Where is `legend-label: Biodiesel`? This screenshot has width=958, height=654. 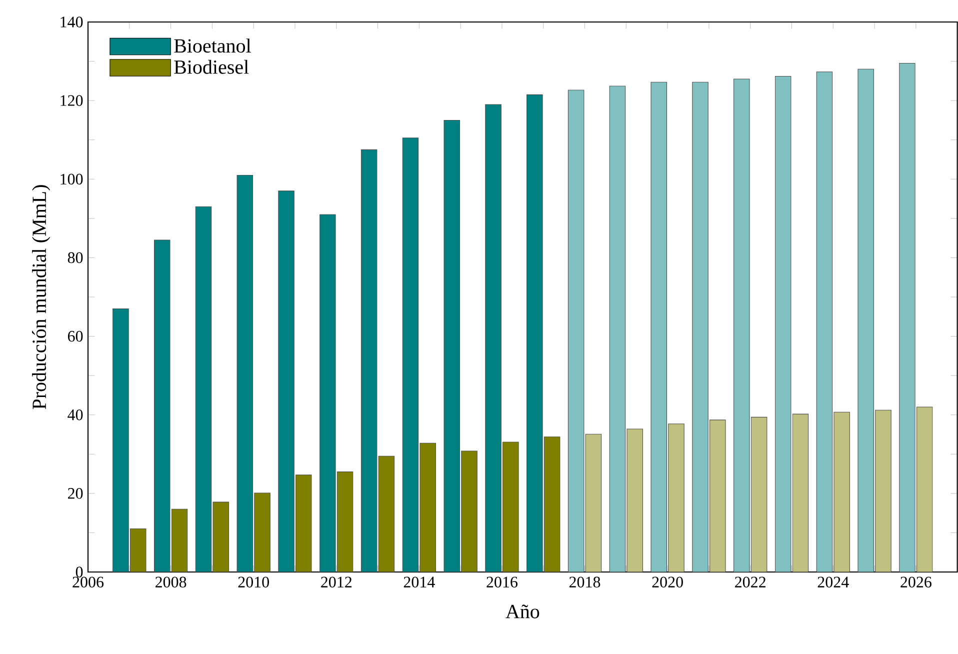
legend-label: Biodiesel is located at coordinates (211, 67).